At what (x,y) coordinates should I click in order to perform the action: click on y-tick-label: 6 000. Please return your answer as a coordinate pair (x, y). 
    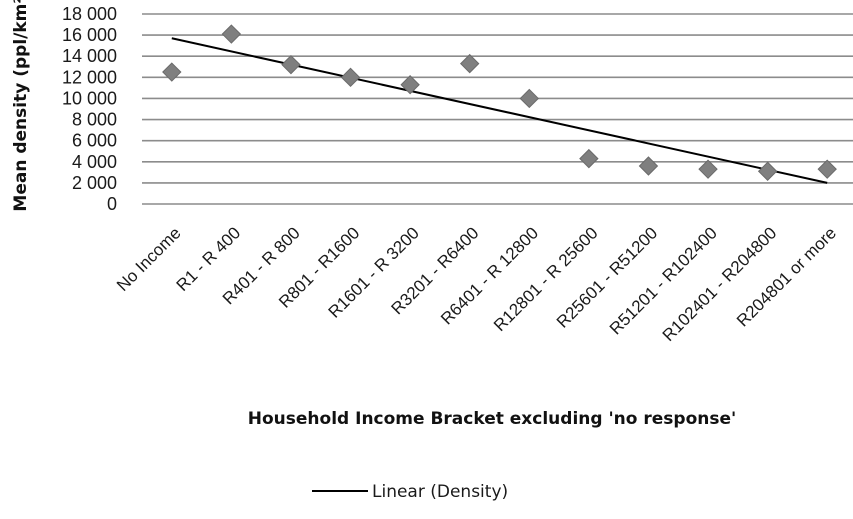
    Looking at the image, I should click on (94, 141).